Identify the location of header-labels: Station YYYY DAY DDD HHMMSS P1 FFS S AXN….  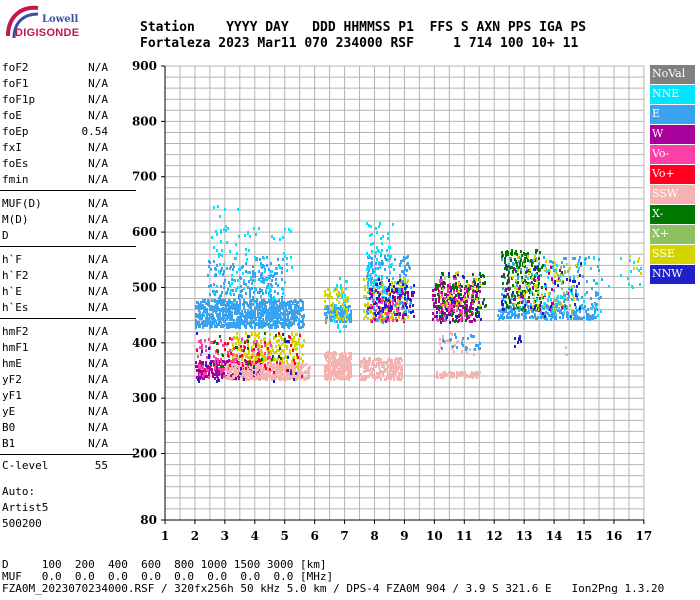
(363, 27).